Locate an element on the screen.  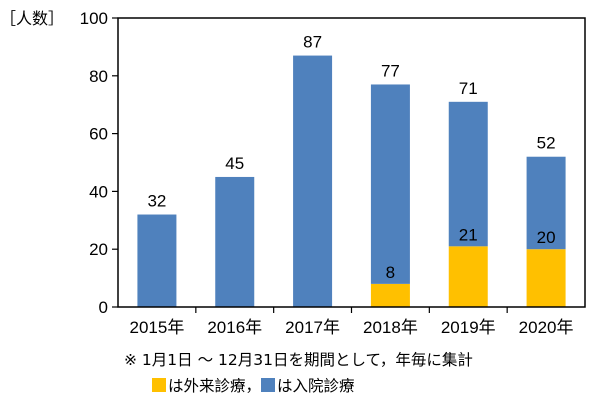
y-tick-label: 100 is located at coordinates (94, 18).